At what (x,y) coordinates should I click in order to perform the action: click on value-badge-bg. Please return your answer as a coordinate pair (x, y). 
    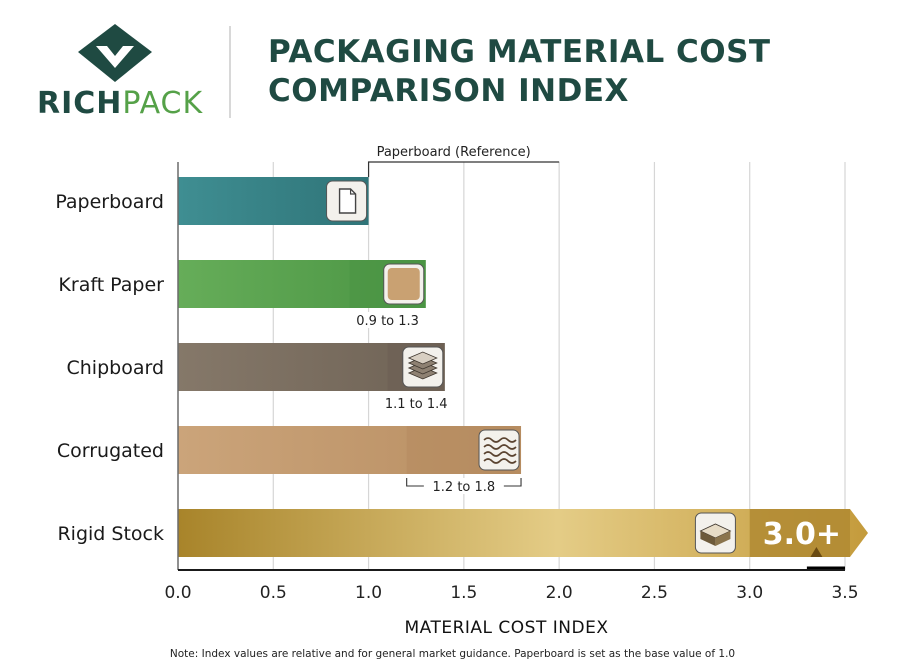
    Looking at the image, I should click on (799, 533).